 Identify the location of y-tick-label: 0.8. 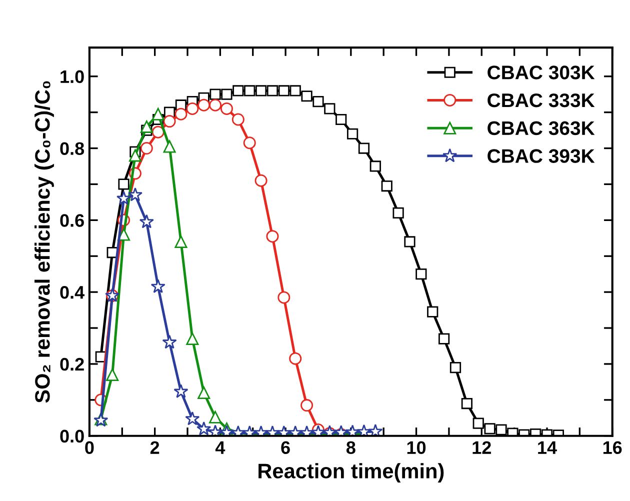
(72, 148).